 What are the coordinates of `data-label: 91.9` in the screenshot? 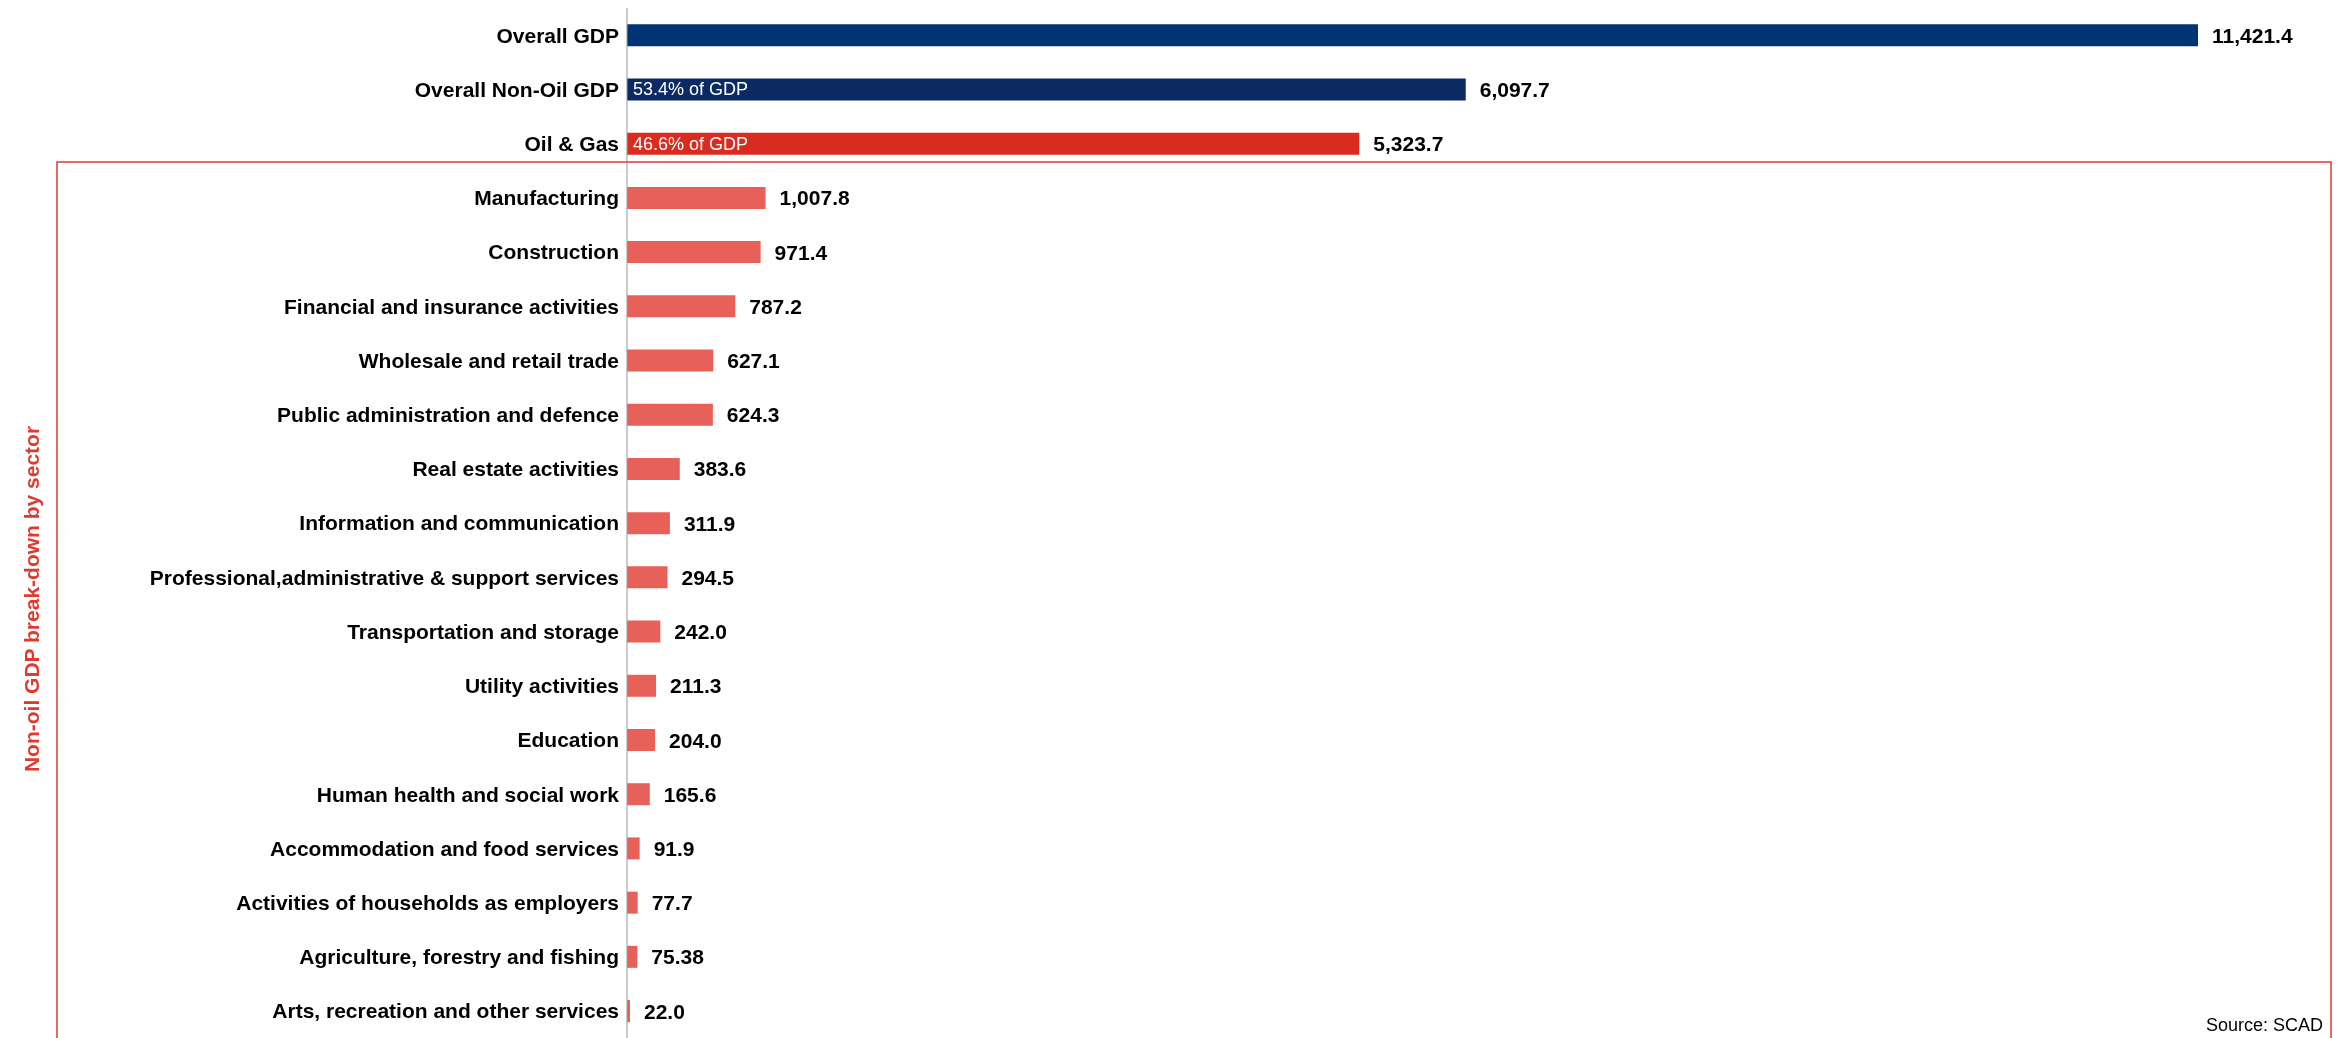 It's located at (674, 848).